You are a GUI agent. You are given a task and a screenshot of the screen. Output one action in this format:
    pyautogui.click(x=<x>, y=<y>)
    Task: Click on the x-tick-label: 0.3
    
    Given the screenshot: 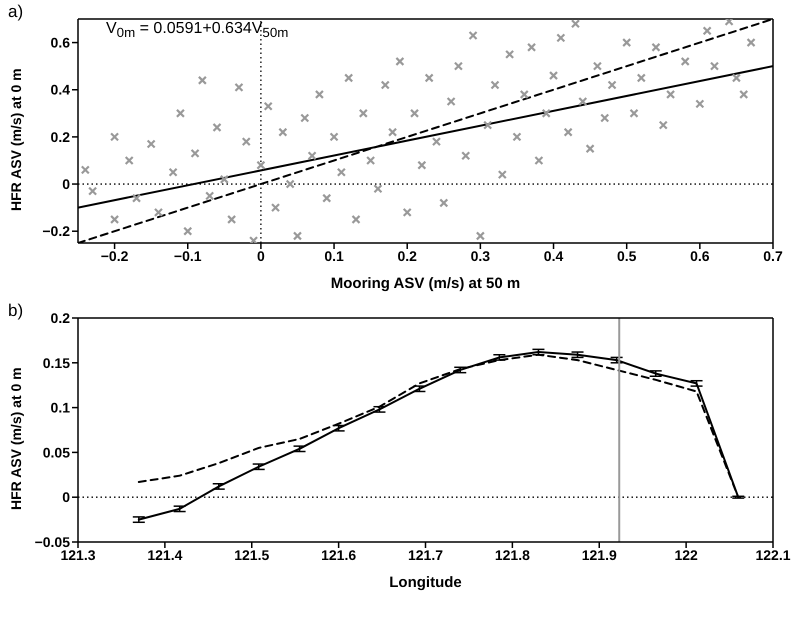 What is the action you would take?
    pyautogui.click(x=480, y=256)
    